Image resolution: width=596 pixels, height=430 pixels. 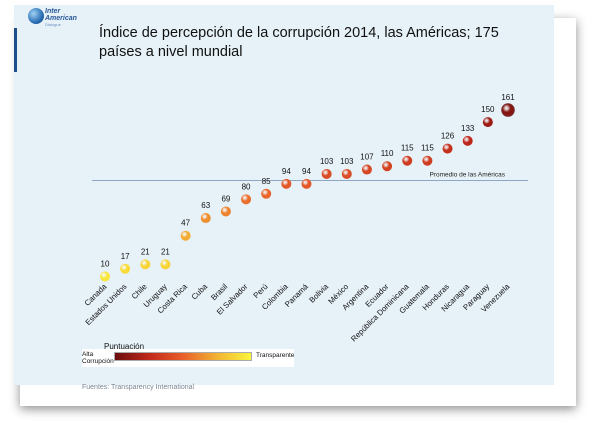 What do you see at coordinates (468, 128) in the screenshot?
I see `data-label: 133` at bounding box center [468, 128].